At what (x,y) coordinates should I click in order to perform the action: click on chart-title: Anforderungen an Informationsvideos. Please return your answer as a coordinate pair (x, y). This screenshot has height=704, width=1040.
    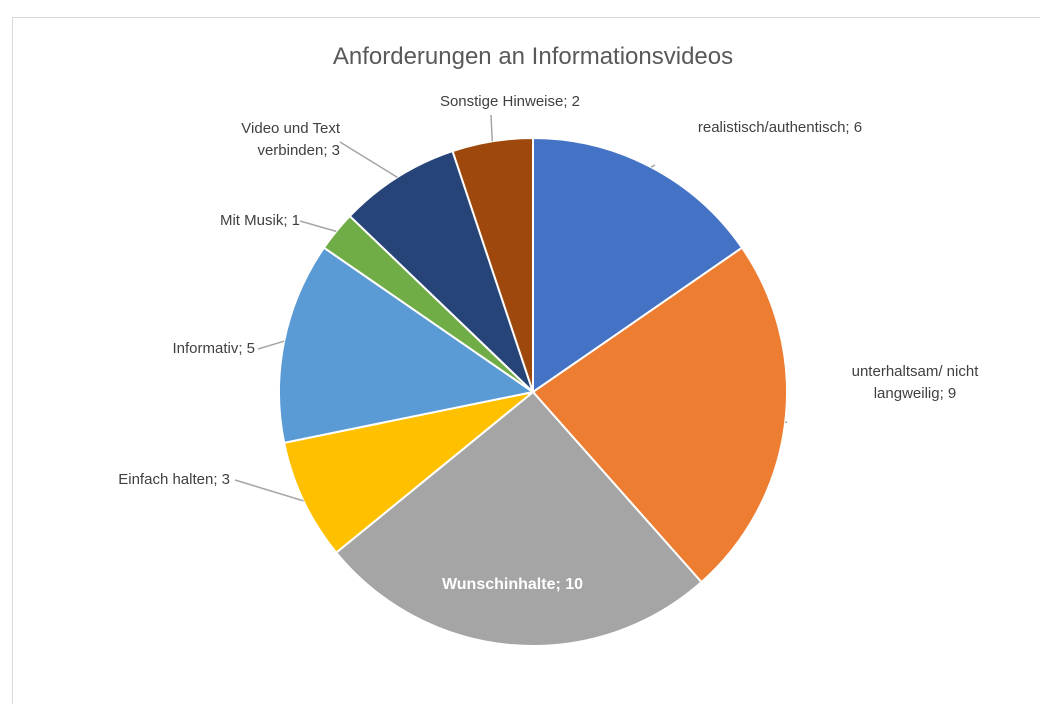
    Looking at the image, I should click on (533, 56).